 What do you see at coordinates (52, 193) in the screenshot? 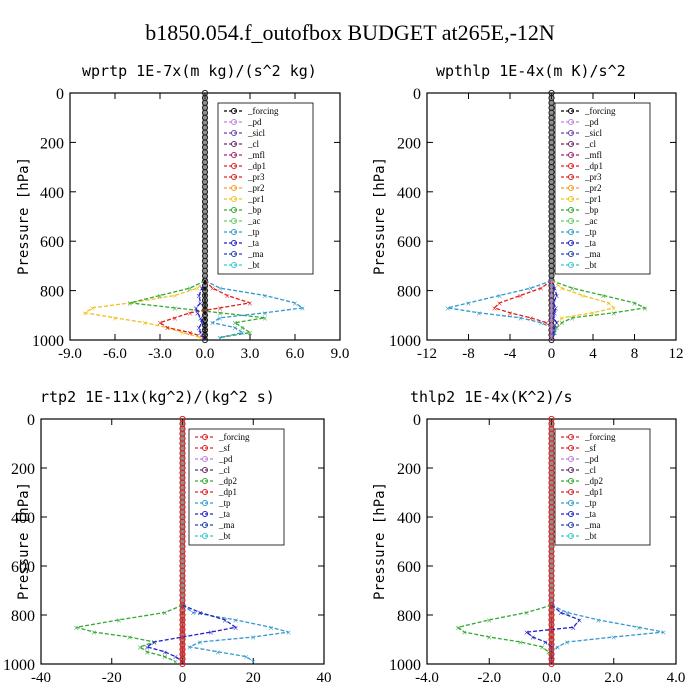
I see `y-tick-label: 400` at bounding box center [52, 193].